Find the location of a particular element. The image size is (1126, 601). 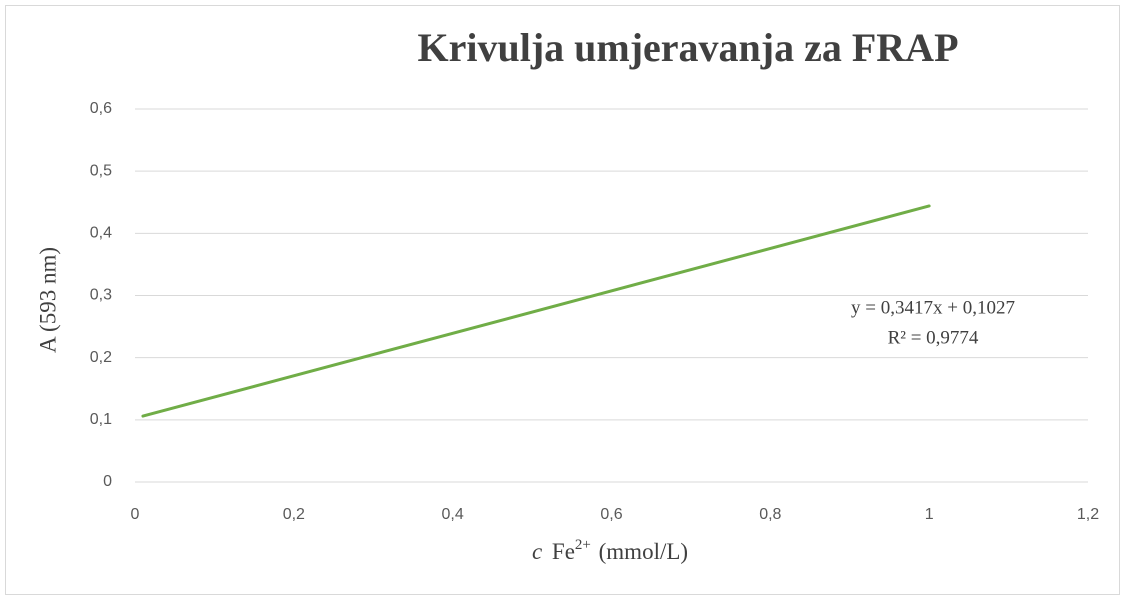

x-tick-label: 0,8 is located at coordinates (770, 514).